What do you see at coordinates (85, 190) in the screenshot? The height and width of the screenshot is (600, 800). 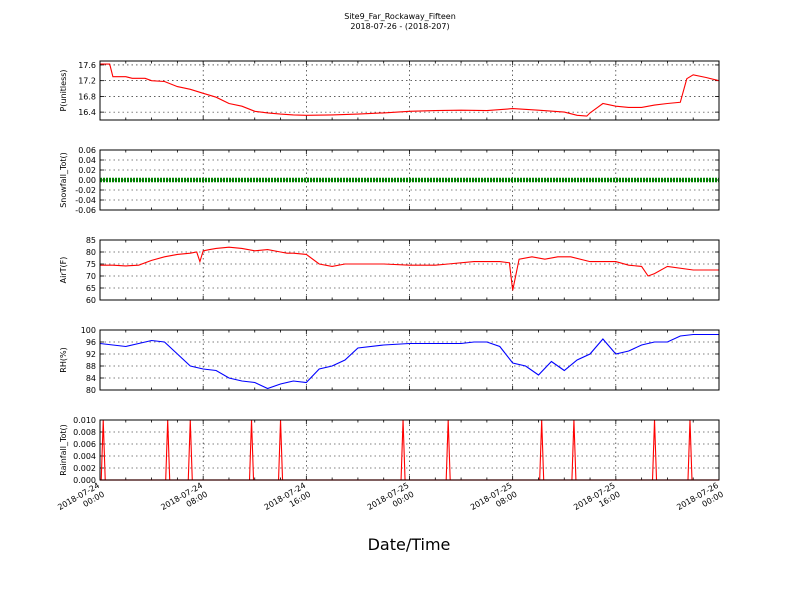 I see `y-tick-label: -0.02` at bounding box center [85, 190].